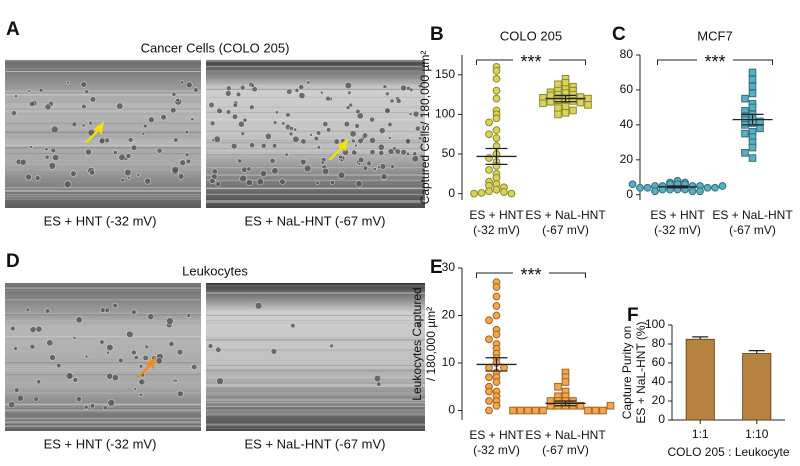  Describe the element at coordinates (215, 47) in the screenshot. I see `panel-title: Cancer Cells (COLO 205)` at that location.